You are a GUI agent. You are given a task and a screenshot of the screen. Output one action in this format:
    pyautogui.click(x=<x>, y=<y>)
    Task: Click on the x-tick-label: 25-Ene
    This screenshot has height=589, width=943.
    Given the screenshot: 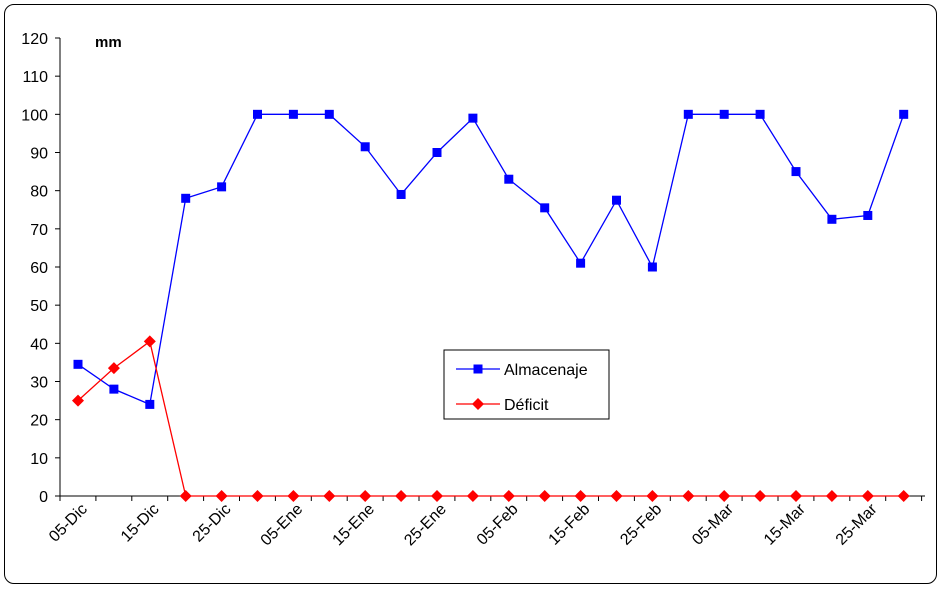 What is the action you would take?
    pyautogui.click(x=425, y=525)
    